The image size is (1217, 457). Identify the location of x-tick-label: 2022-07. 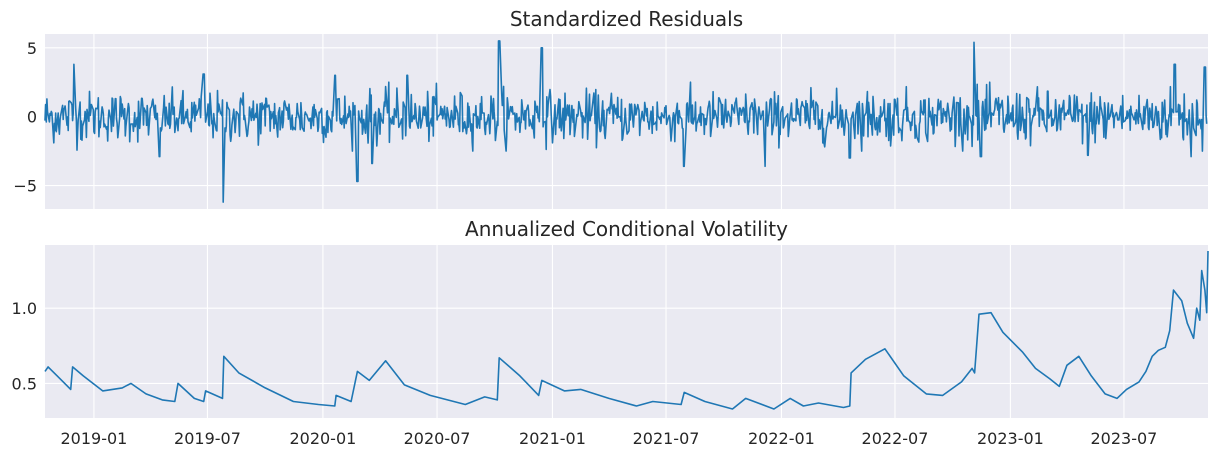
(895, 438).